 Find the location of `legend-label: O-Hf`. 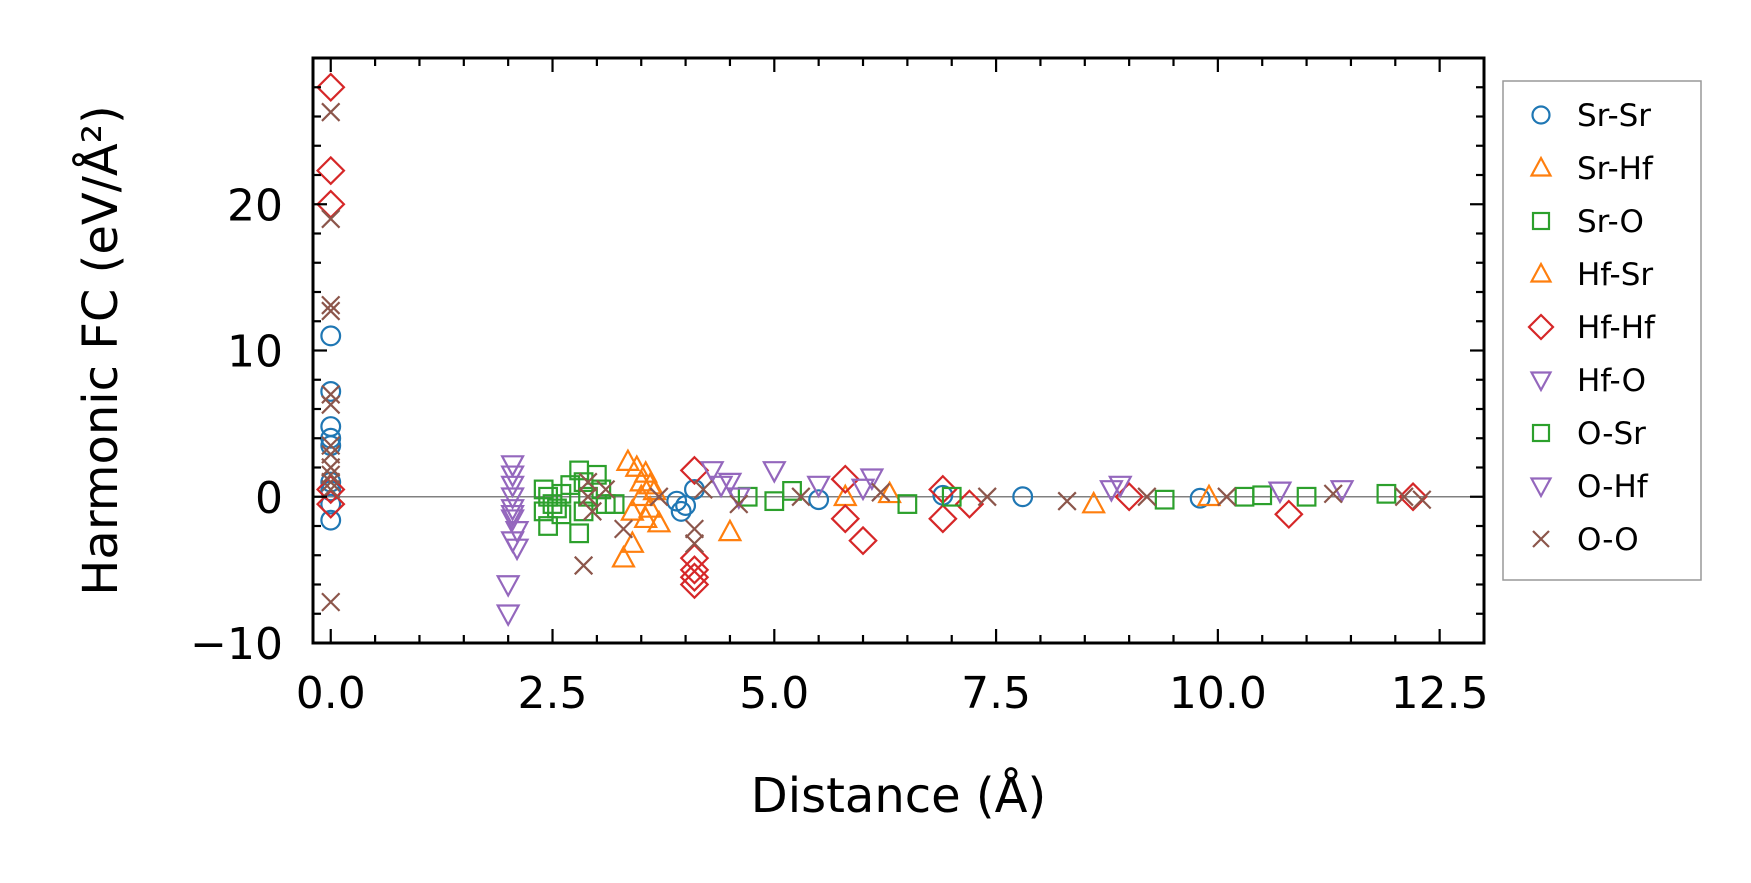

legend-label: O-Hf is located at coordinates (1613, 487).